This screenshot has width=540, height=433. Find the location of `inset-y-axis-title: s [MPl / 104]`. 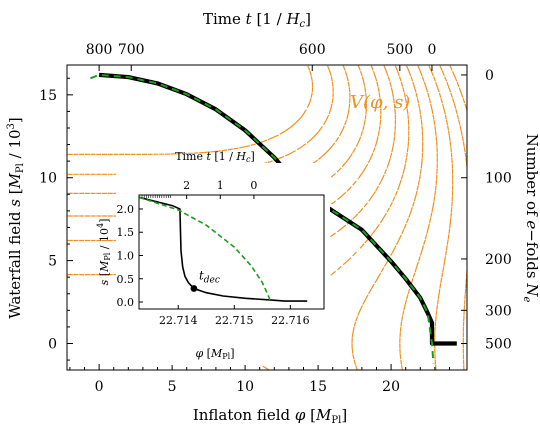

inset-y-axis-title: s [MPl / 104] is located at coordinates (104, 252).